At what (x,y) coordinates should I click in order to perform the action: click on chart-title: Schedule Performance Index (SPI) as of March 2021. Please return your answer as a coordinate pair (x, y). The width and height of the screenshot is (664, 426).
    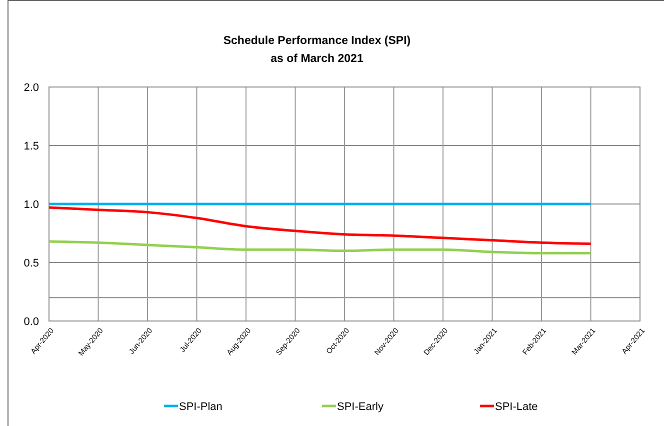
    Looking at the image, I should click on (317, 50).